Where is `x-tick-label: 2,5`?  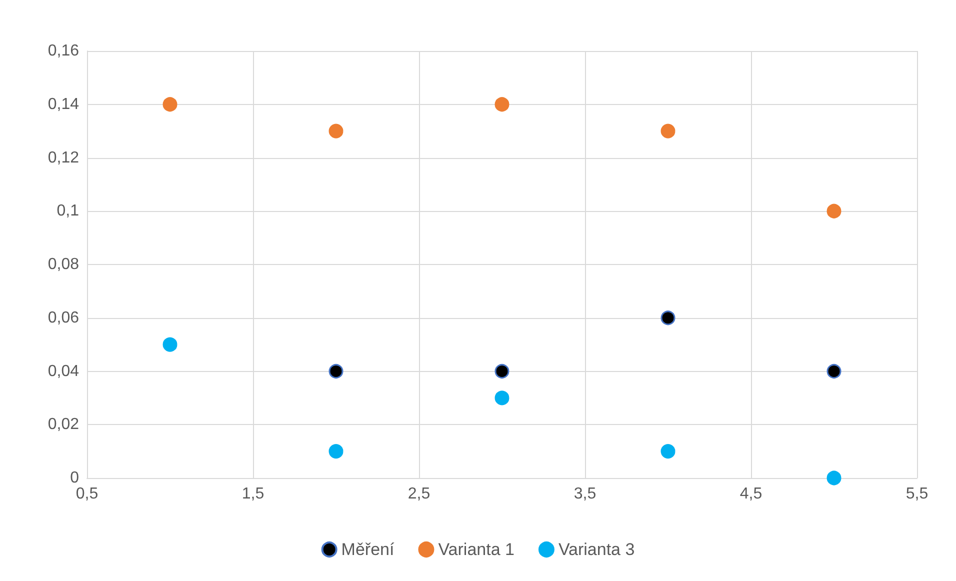 x-tick-label: 2,5 is located at coordinates (419, 494).